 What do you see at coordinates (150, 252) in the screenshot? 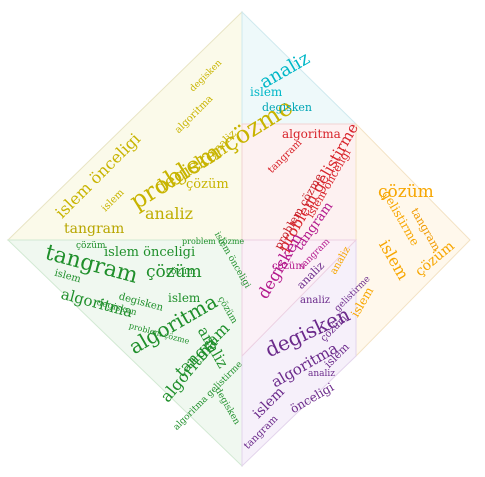
I see `word-cloud-word: islem önceligi` at bounding box center [150, 252].